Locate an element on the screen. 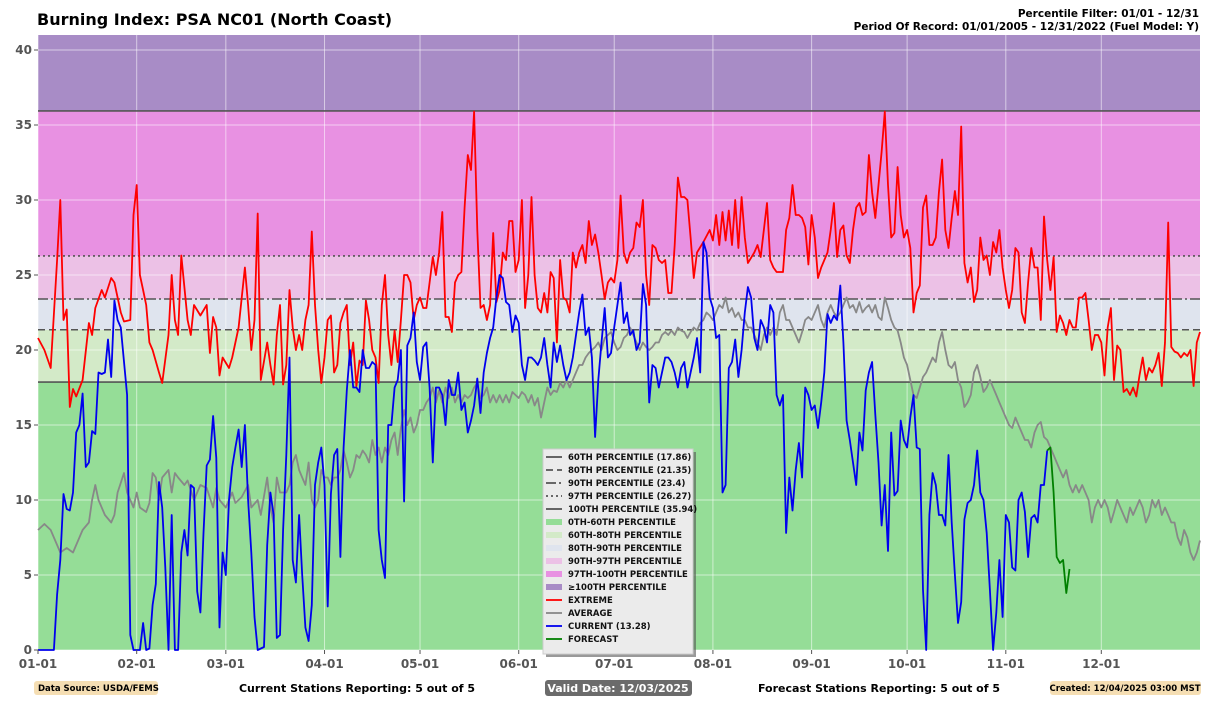 The image size is (1209, 703). x-tick-label: 02-01 is located at coordinates (136, 664).